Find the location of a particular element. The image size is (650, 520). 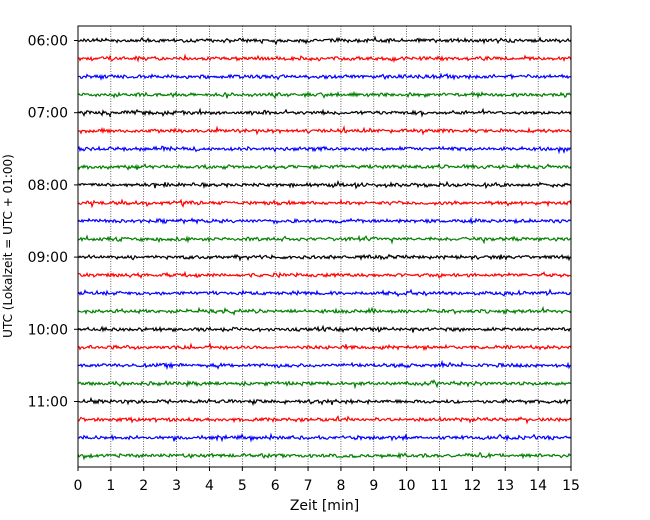

y-axis: 06:00 07:00 08:00 09:00 10:00 11:00 is located at coordinates (53, 222).